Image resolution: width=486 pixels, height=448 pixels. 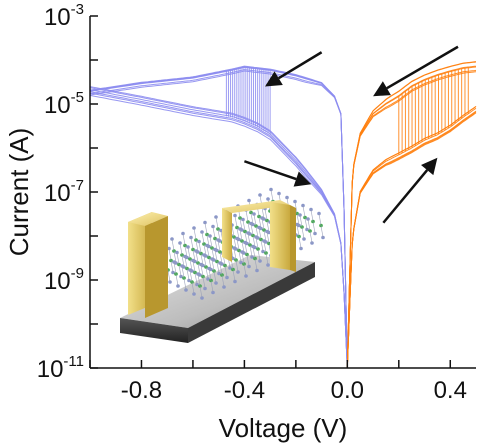 I want to click on x-tick-label: 0.4, so click(x=450, y=390).